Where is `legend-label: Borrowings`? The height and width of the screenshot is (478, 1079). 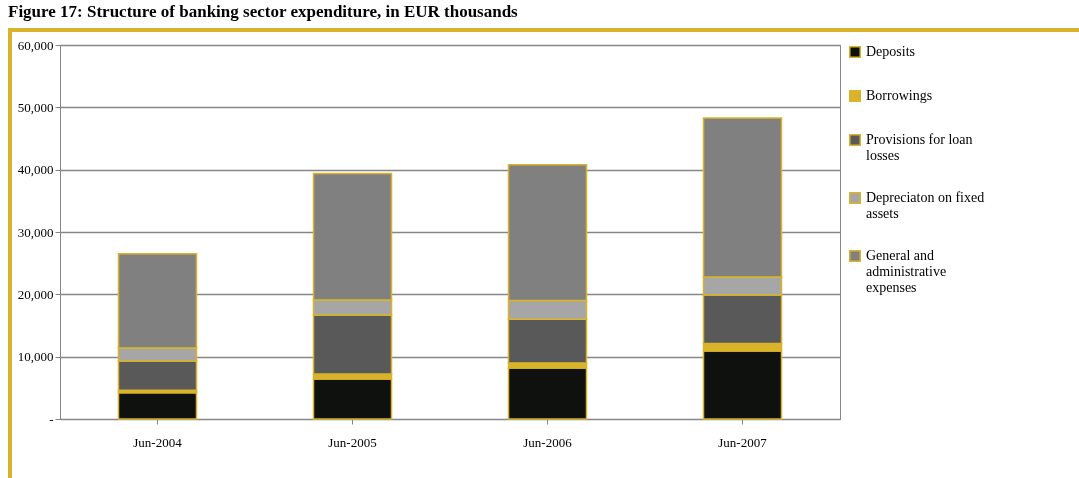
legend-label: Borrowings is located at coordinates (899, 95).